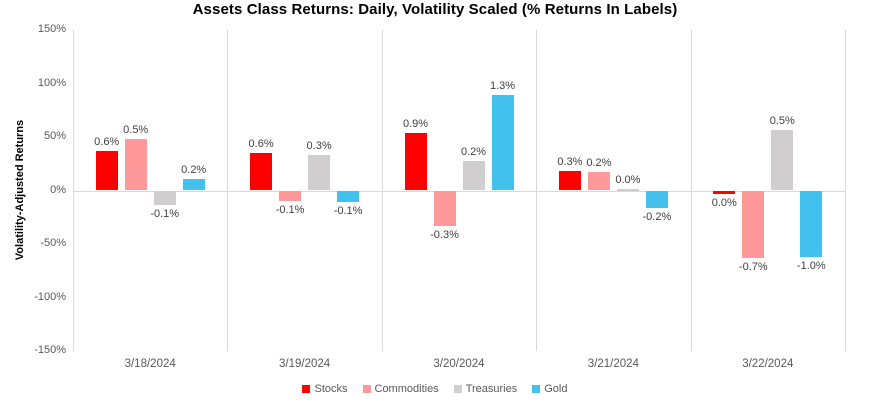 The height and width of the screenshot is (408, 870). What do you see at coordinates (502, 86) in the screenshot?
I see `bar-value-label: 1.3%` at bounding box center [502, 86].